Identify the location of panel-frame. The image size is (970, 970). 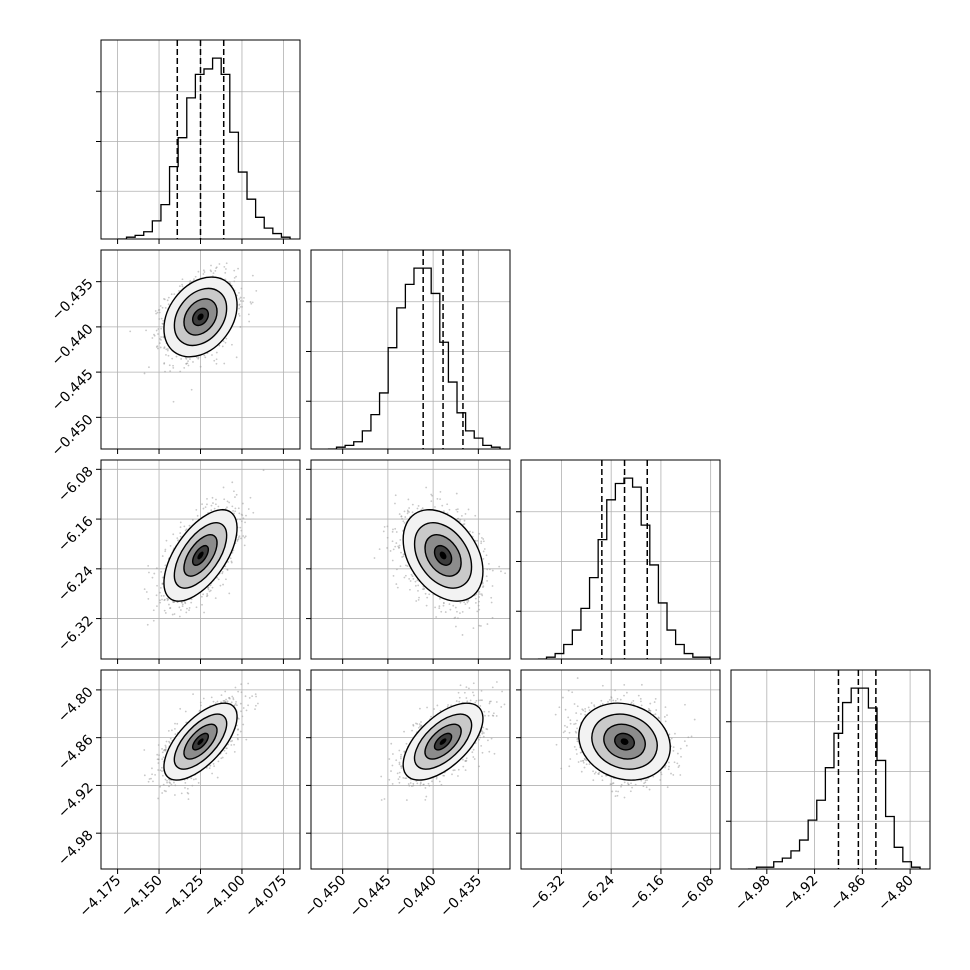
(410, 349).